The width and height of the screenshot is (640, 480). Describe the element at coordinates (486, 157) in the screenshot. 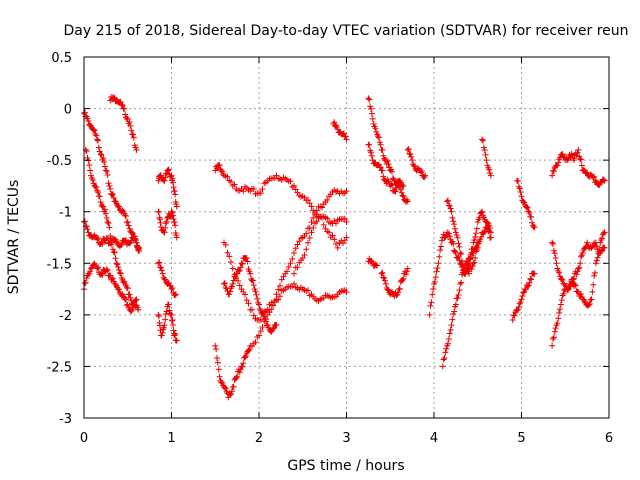

I see `series-arc-e4` at that location.